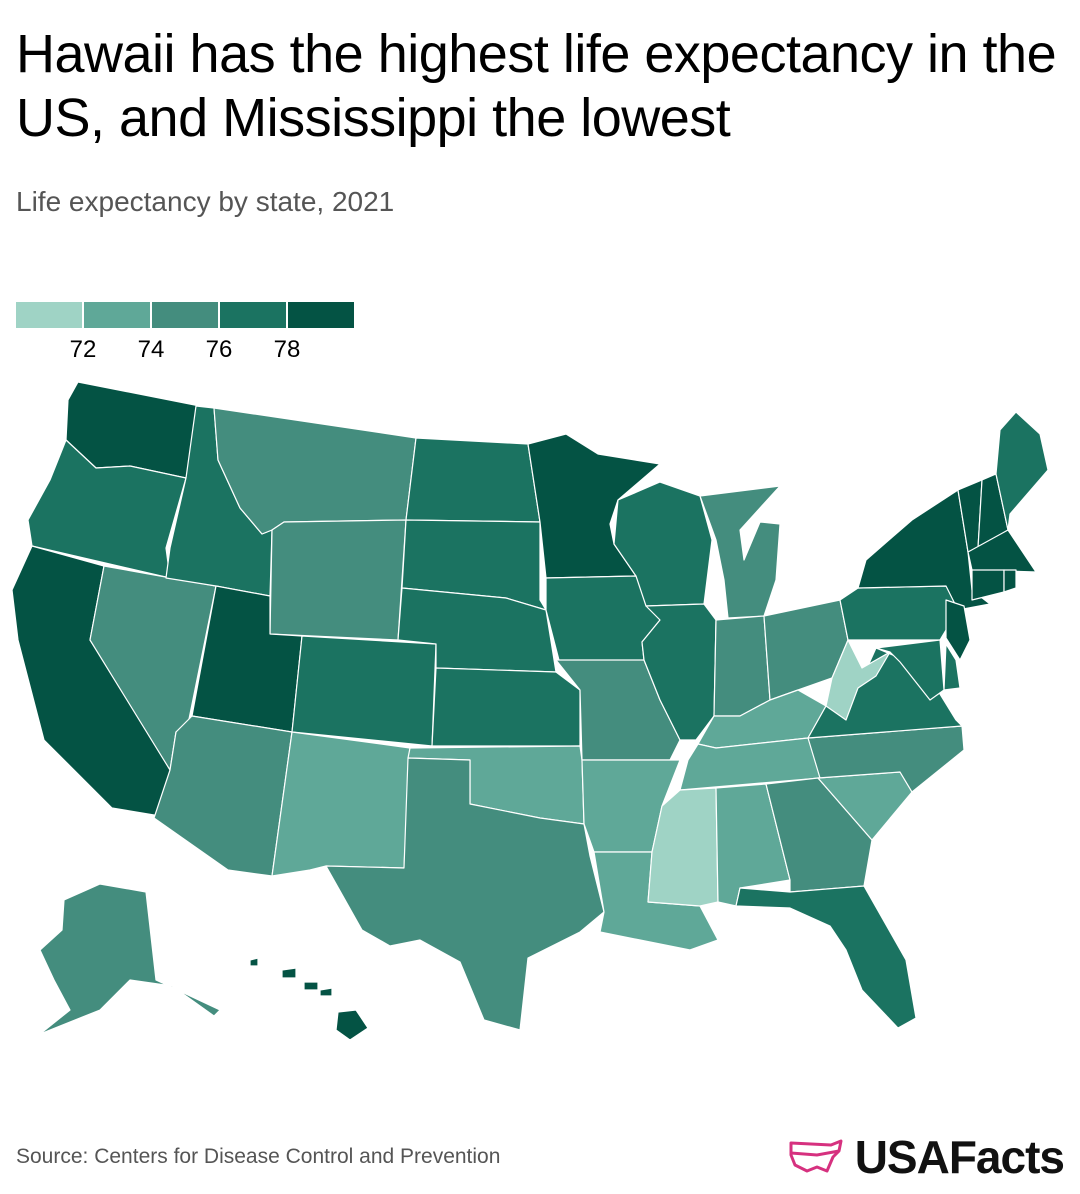  I want to click on state-co, so click(364, 691).